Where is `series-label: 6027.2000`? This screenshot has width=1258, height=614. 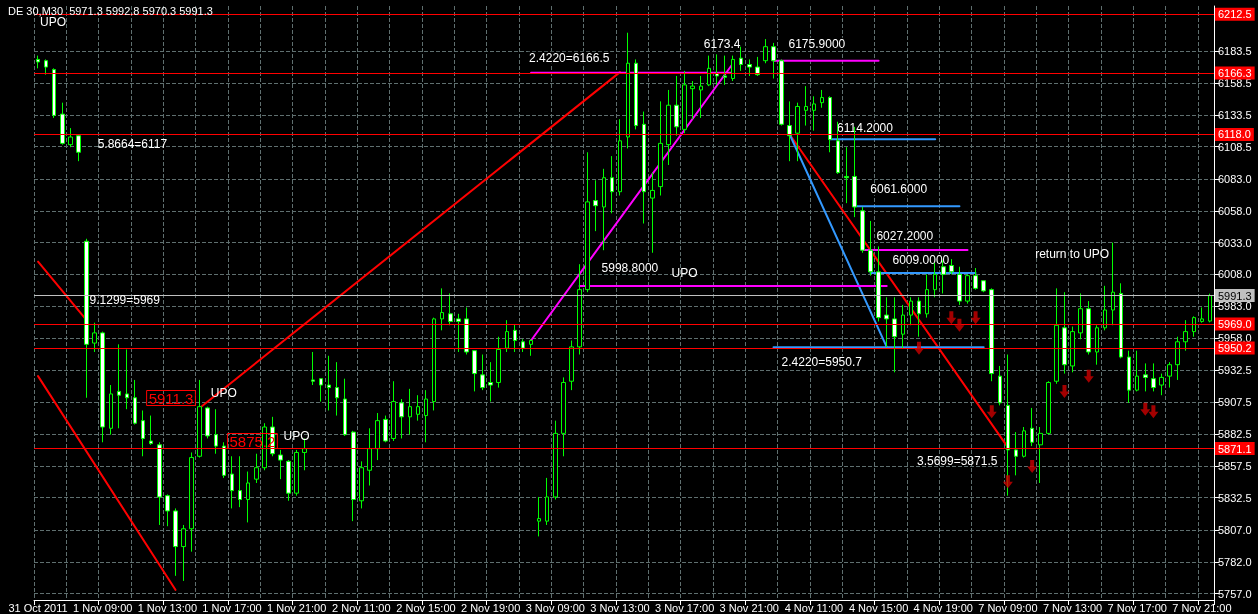 series-label: 6027.2000 is located at coordinates (905, 235).